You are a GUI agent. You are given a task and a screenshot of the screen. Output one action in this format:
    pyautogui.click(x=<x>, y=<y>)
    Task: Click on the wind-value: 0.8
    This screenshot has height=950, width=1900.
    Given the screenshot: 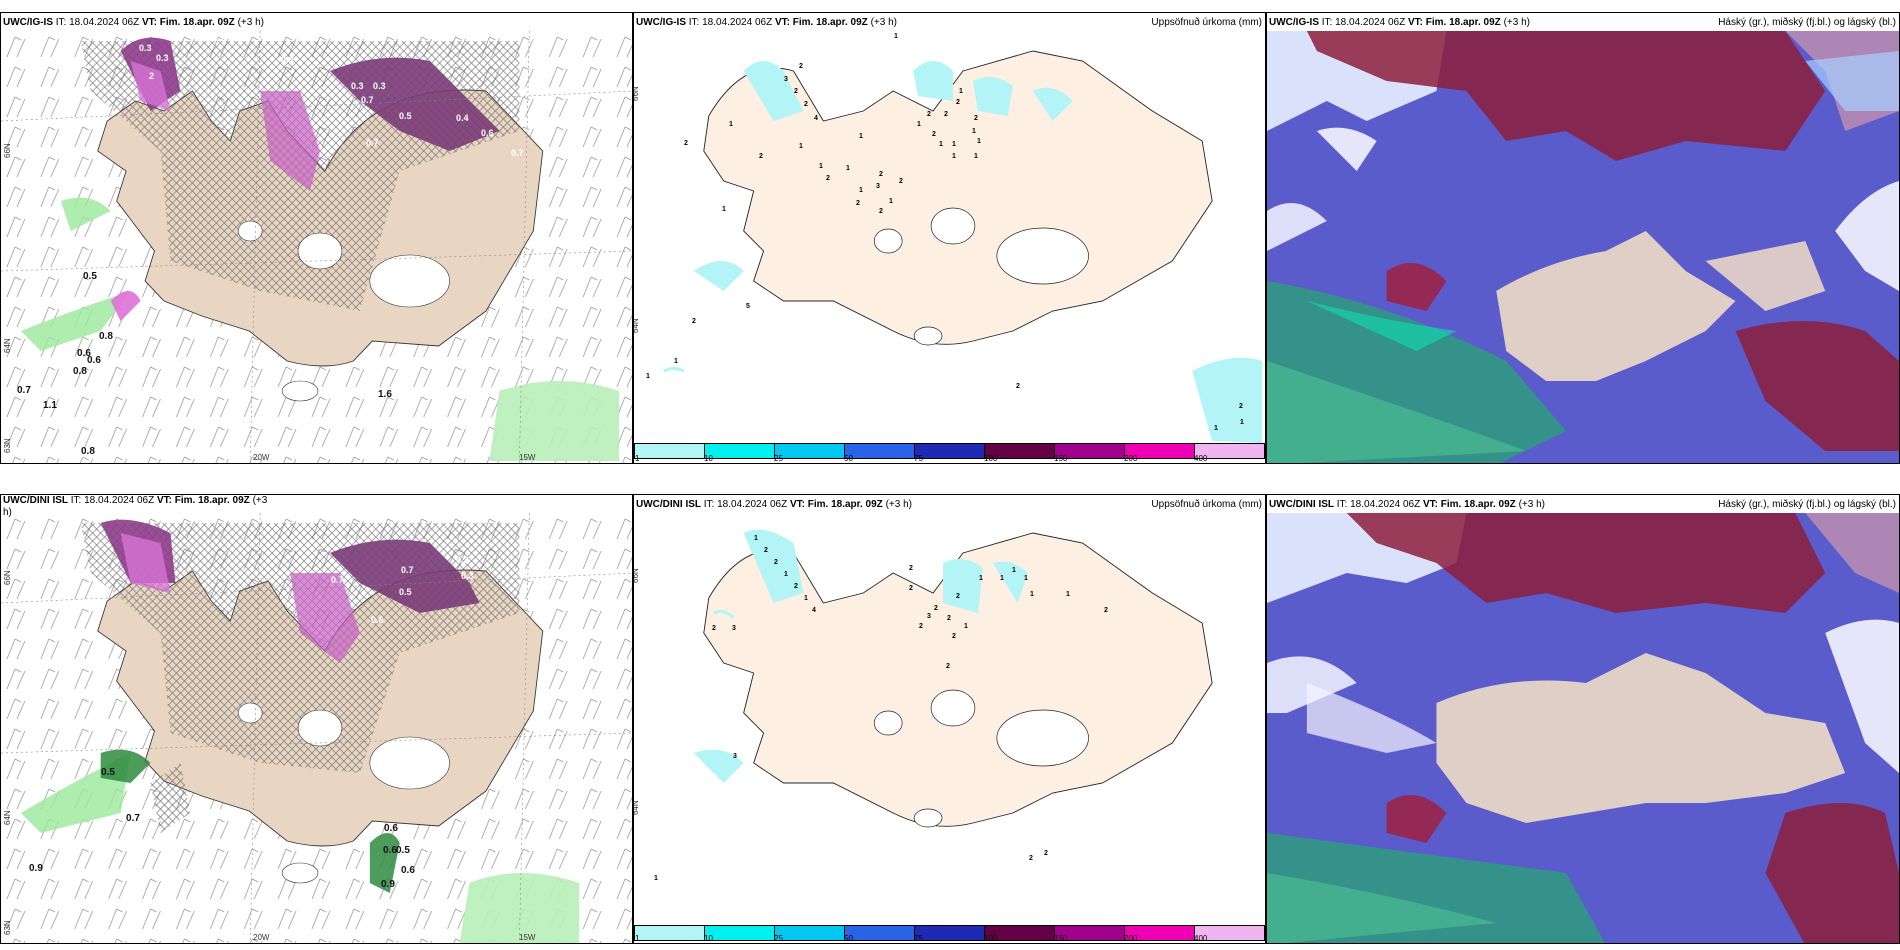 What is the action you would take?
    pyautogui.click(x=88, y=451)
    